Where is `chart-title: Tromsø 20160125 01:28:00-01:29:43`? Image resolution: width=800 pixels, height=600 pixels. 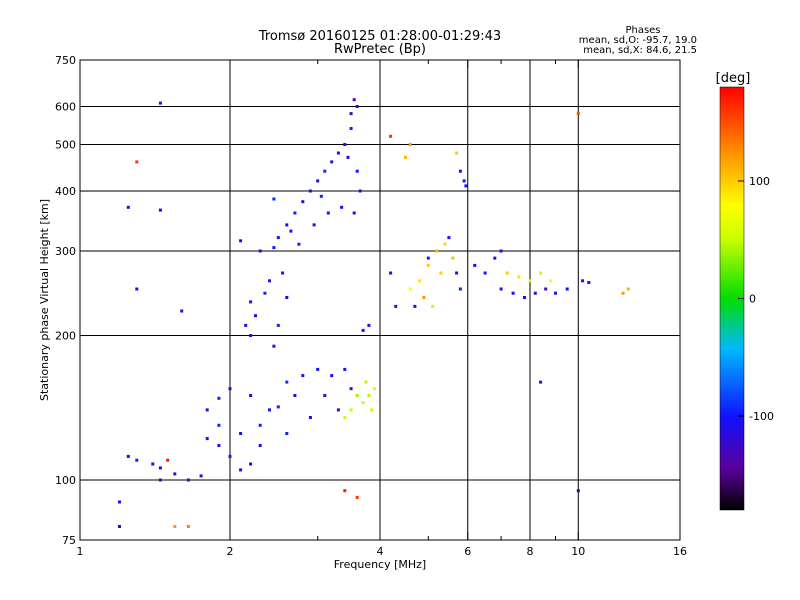
chart-title: Tromsø 20160125 01:28:00-01:29:43 is located at coordinates (379, 36).